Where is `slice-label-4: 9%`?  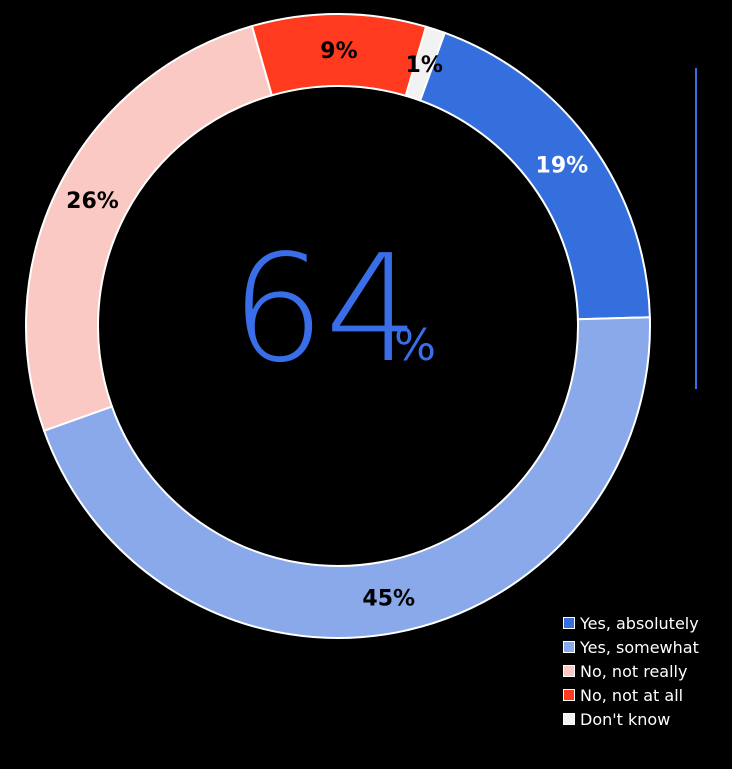
slice-label-4: 9% is located at coordinates (338, 51).